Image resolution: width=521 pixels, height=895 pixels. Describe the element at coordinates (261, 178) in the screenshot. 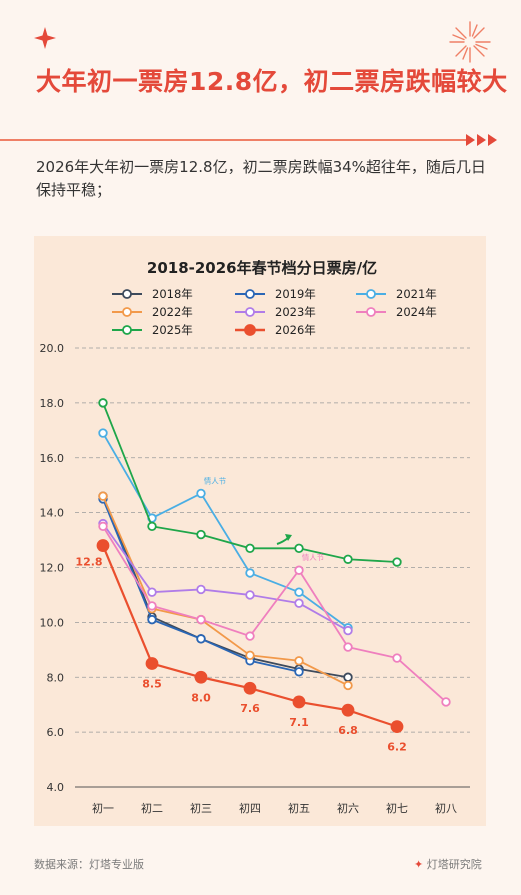

I see `page-subtitle: 2026年大年初一票房12.8亿，初二票房跌幅34%超往年，随后几日保持平稳；` at that location.